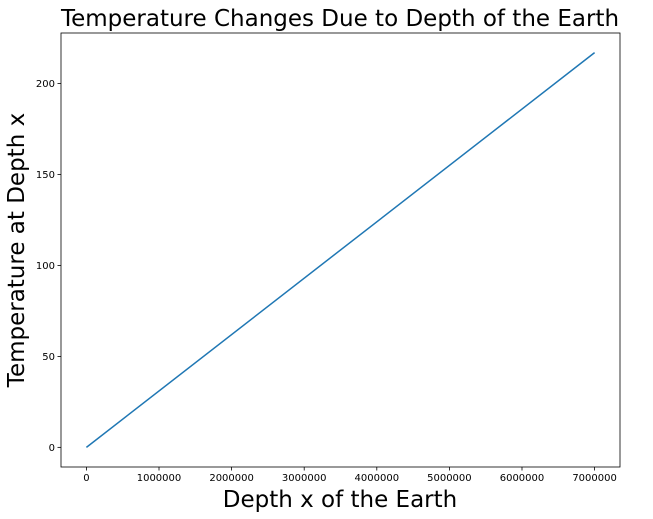 This screenshot has width=653, height=519. Describe the element at coordinates (45, 84) in the screenshot. I see `y-tick-label: 200` at that location.